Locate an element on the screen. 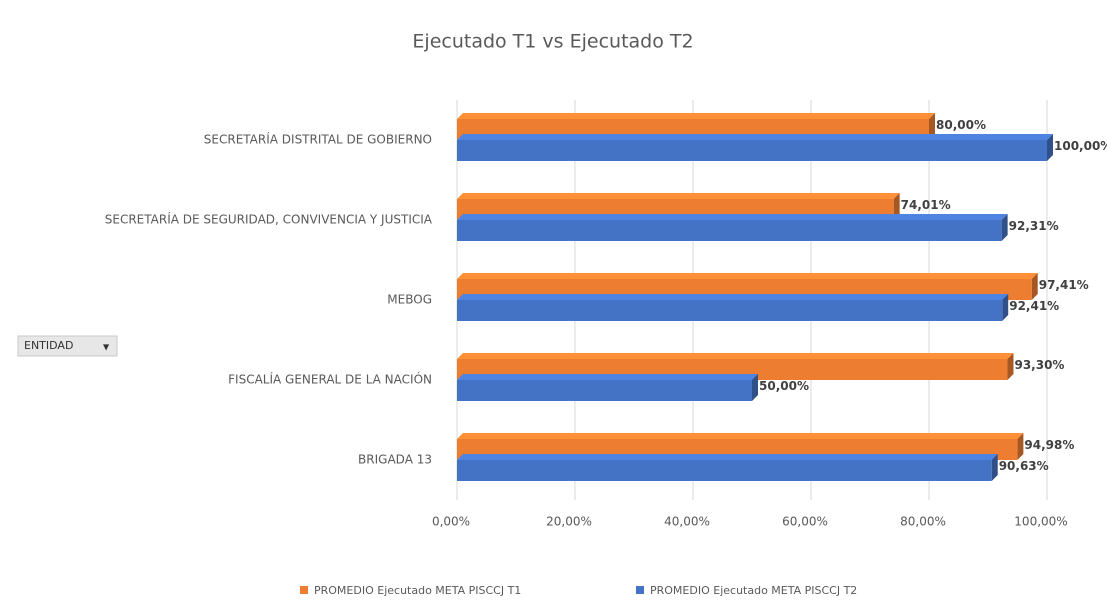 Image resolution: width=1107 pixels, height=607 pixels. value-label: 92,41% is located at coordinates (1034, 306).